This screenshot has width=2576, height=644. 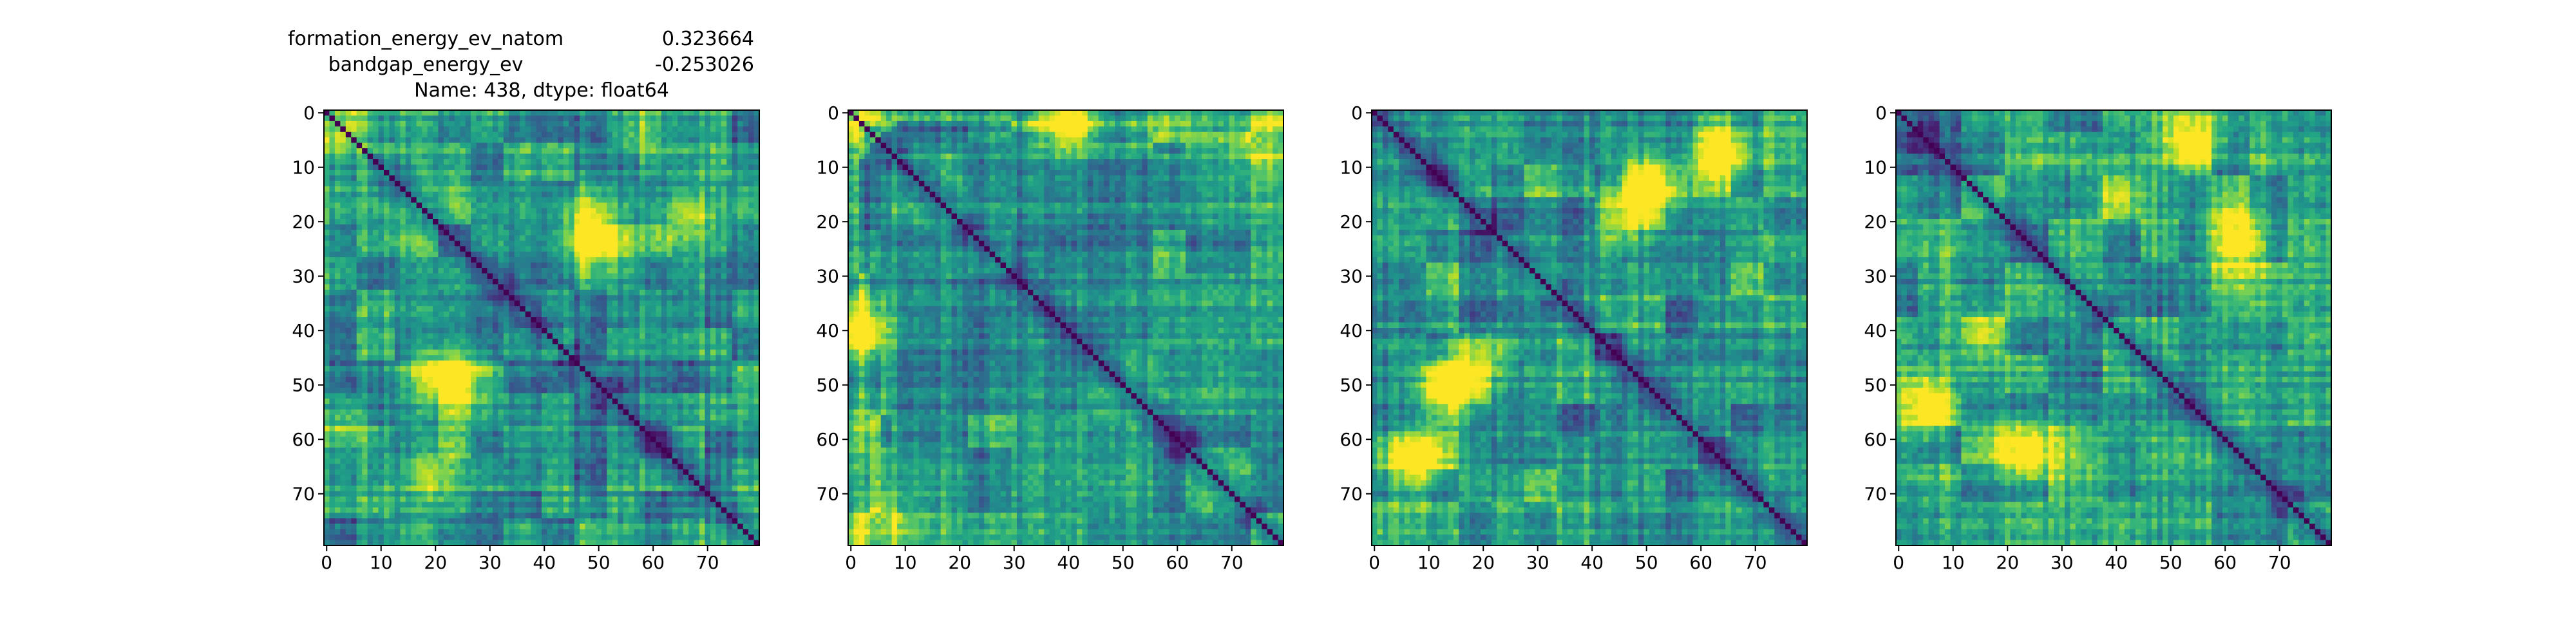 I want to click on heatmap-cells, so click(x=542, y=328).